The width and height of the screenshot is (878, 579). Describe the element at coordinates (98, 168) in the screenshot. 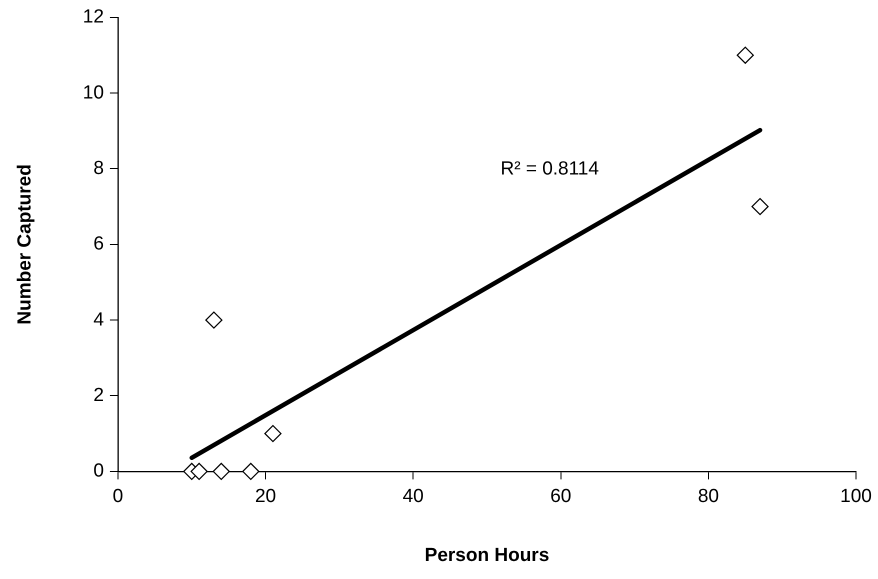

I see `y-tick-label: 8` at that location.